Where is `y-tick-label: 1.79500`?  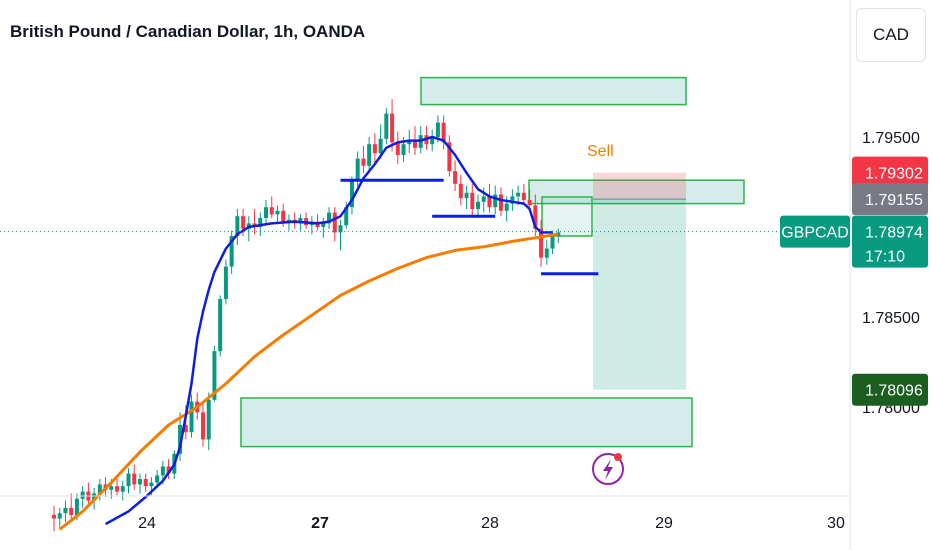
y-tick-label: 1.79500 is located at coordinates (891, 138).